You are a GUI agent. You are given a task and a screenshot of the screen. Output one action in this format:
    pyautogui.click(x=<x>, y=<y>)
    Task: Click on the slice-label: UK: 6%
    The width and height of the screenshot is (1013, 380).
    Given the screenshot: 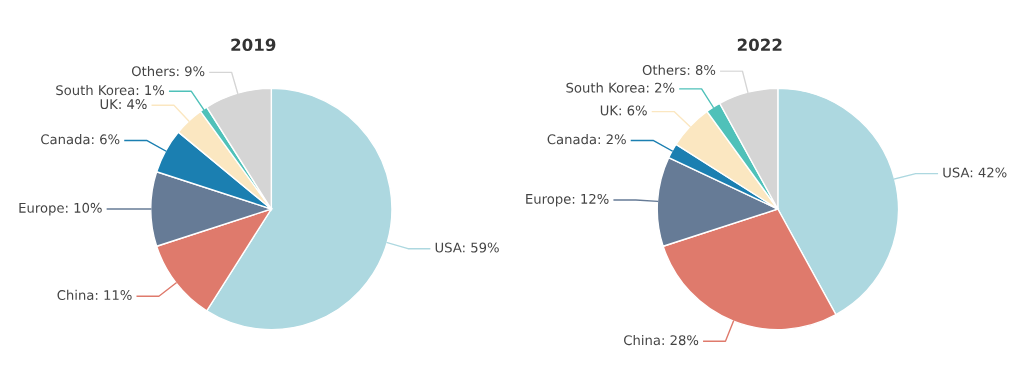 What is the action you would take?
    pyautogui.click(x=623, y=110)
    